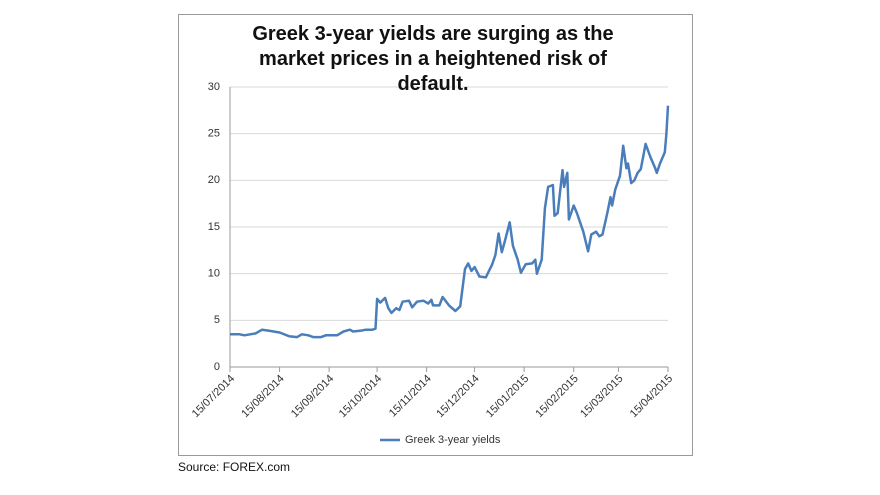 The width and height of the screenshot is (880, 495). What do you see at coordinates (457, 396) in the screenshot?
I see `x-tick-label: 15/12/2014` at bounding box center [457, 396].